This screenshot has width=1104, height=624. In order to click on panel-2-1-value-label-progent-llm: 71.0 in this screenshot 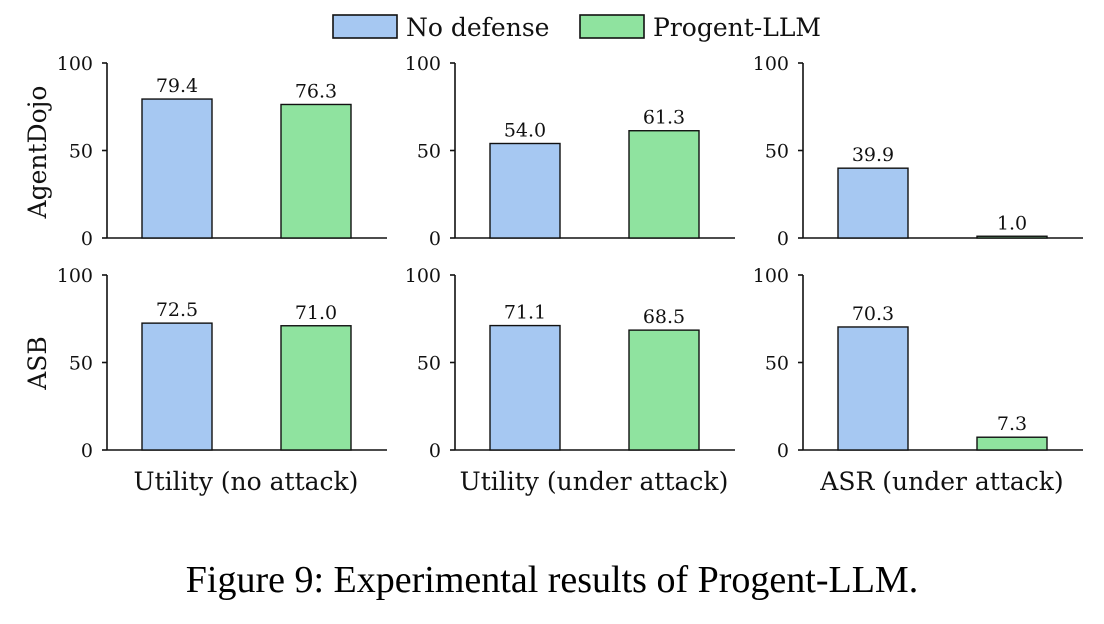, I will do `click(316, 313)`.